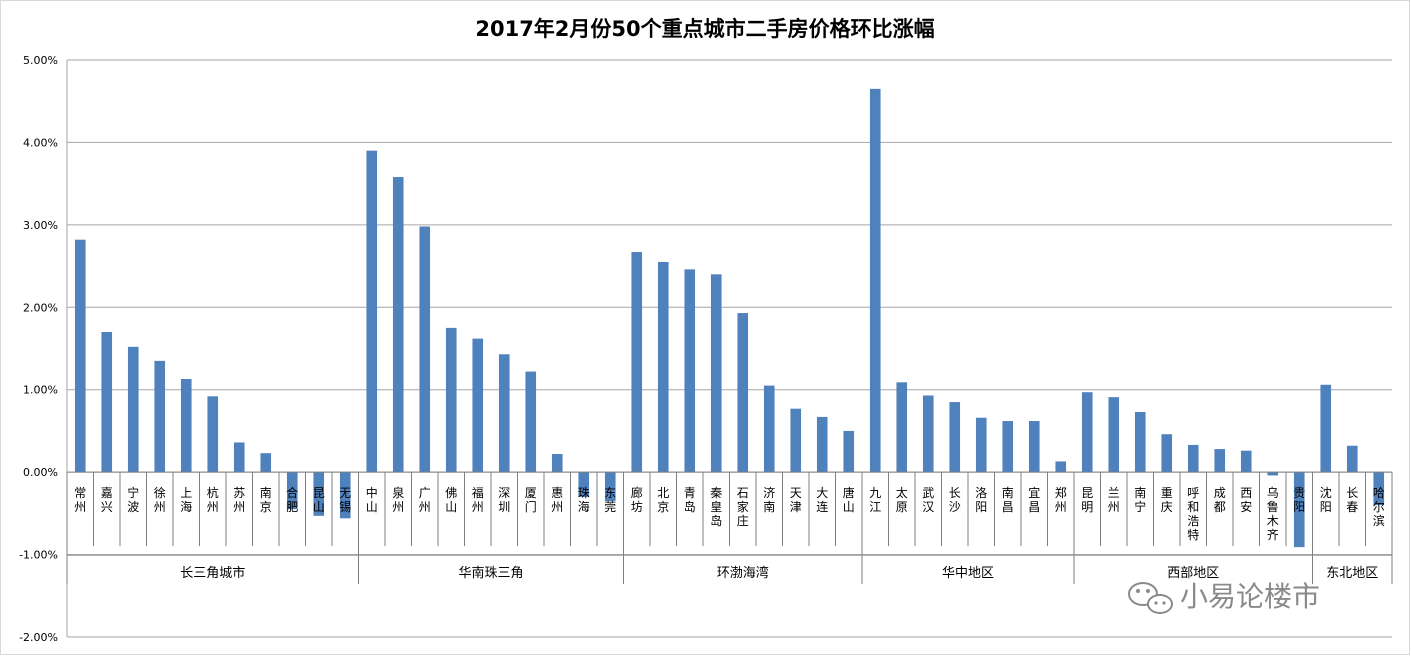 This screenshot has height=656, width=1411. Describe the element at coordinates (637, 499) in the screenshot. I see `category-label: 廊坊` at that location.